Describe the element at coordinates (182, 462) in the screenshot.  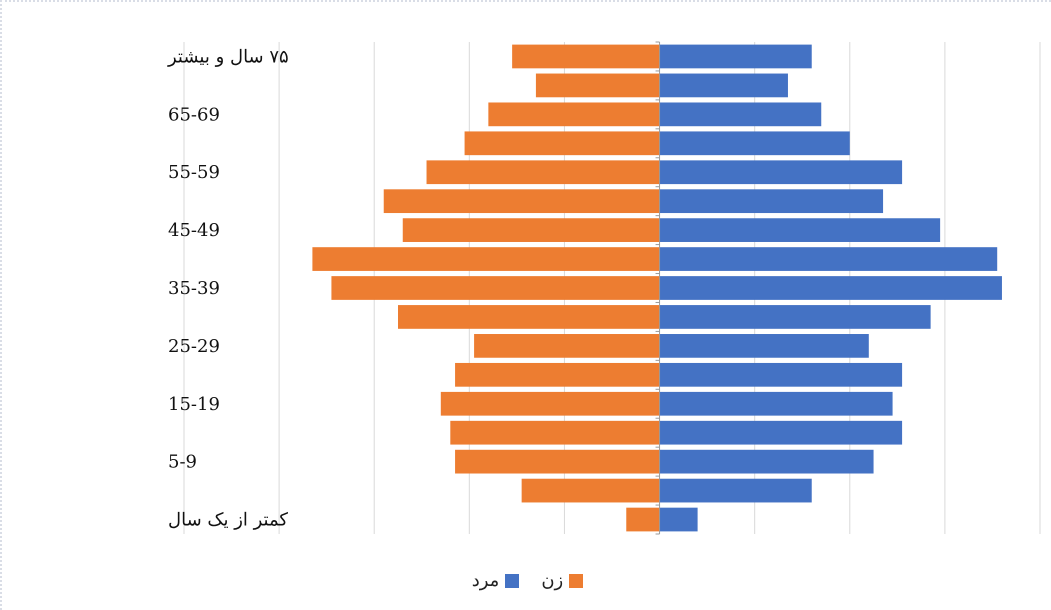
I see `category-label: 5-9` at that location.